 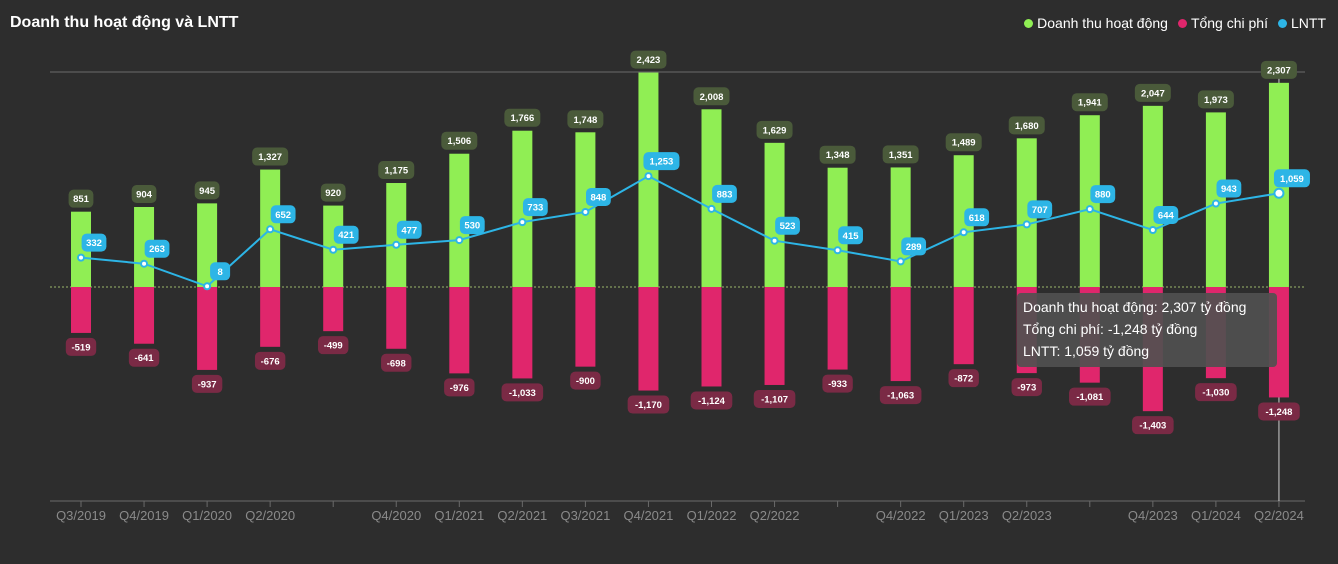 What do you see at coordinates (1229, 23) in the screenshot?
I see `legend-label-cost: Tổng chi phí` at bounding box center [1229, 23].